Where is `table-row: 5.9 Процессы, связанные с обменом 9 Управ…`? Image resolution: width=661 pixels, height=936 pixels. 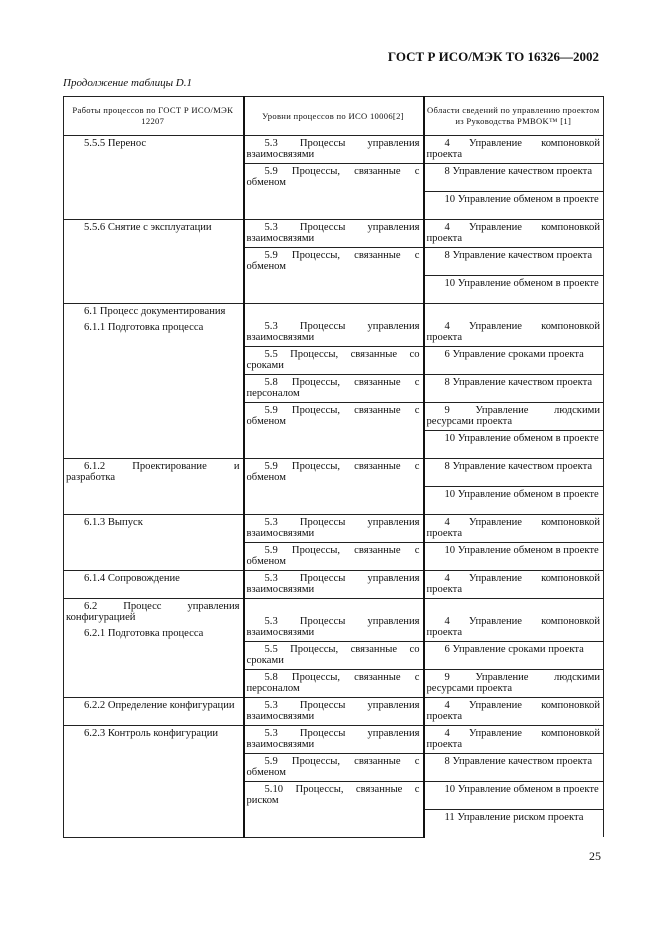
table-row: 5.9 Процессы, связанные с обменом 9 Управ… is located at coordinates (334, 430).